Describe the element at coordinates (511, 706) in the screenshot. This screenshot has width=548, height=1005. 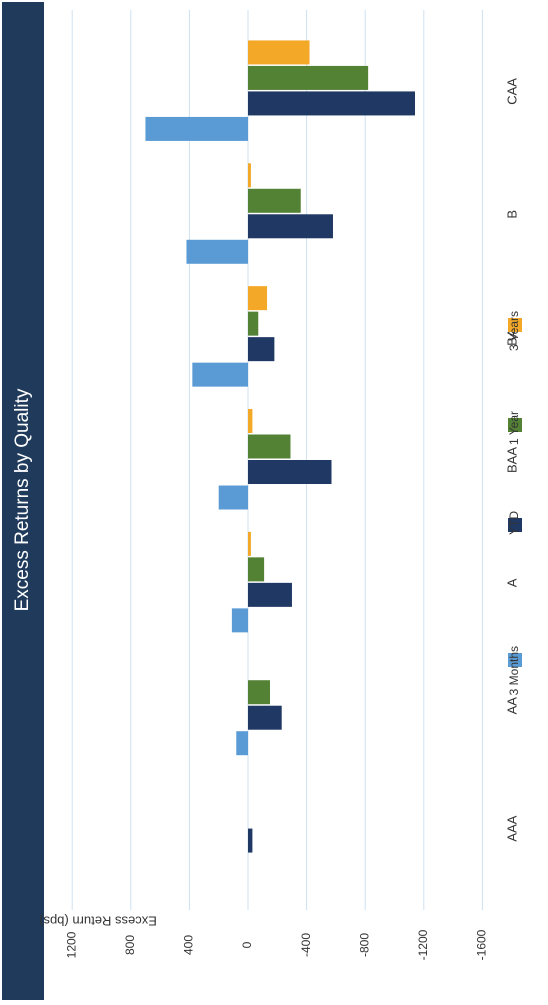
I see `category-label: AA` at that location.